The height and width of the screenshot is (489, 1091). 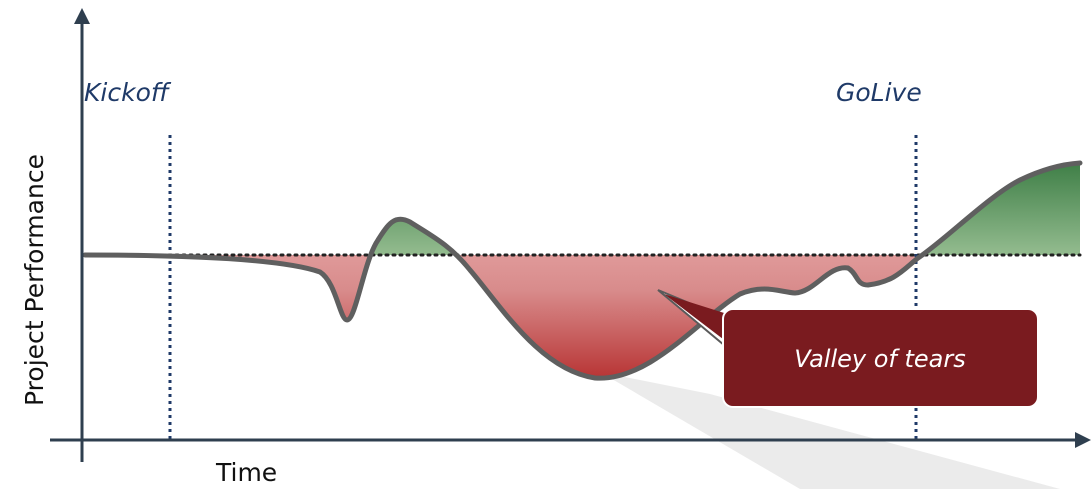 I want to click on golive-label: GoLive, so click(x=879, y=92).